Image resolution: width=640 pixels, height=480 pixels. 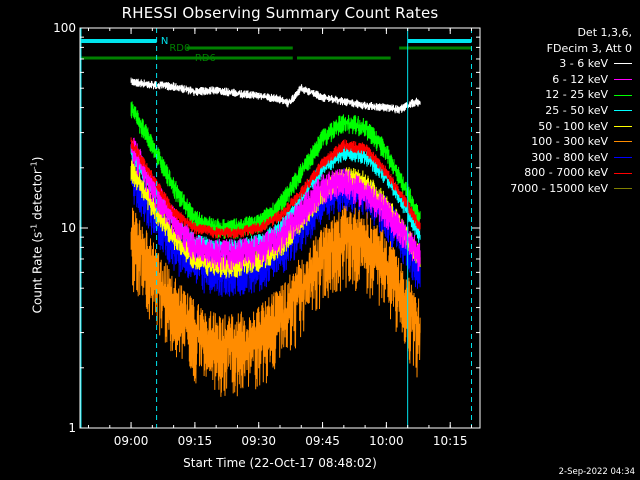 What do you see at coordinates (195, 441) in the screenshot?
I see `x-tick-label-1: 09:15` at bounding box center [195, 441].